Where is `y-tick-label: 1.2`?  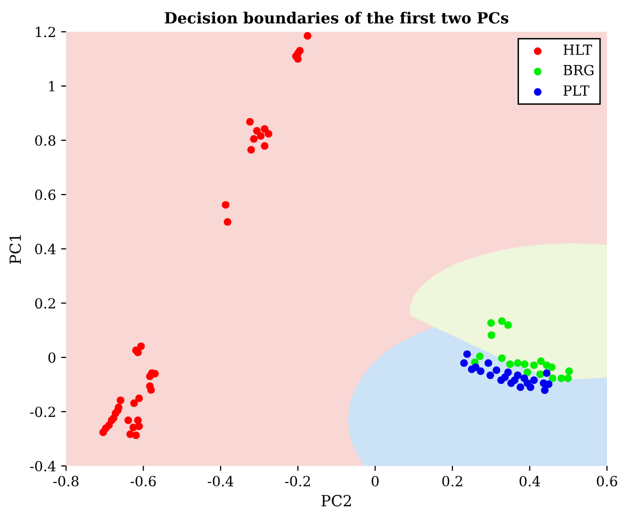 y-tick-label: 1.2 is located at coordinates (45, 32).